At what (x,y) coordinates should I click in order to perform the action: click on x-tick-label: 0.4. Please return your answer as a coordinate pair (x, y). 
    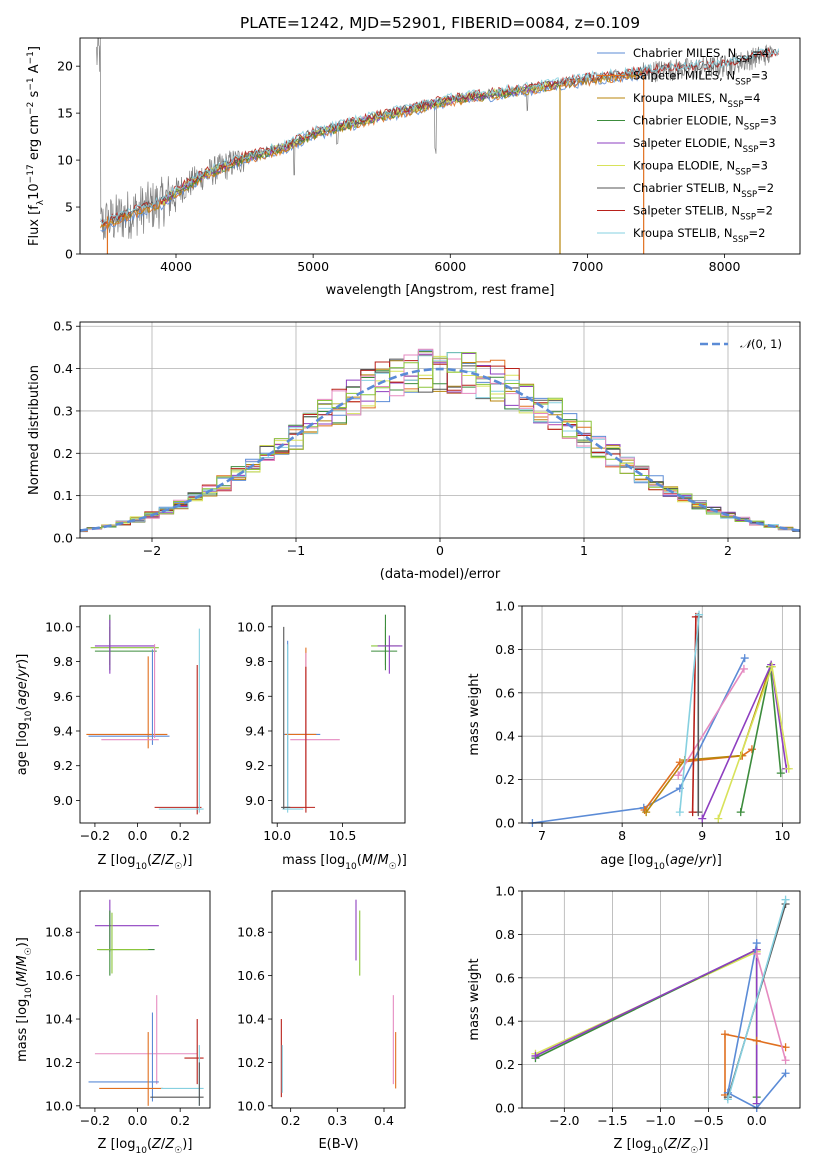
    Looking at the image, I should click on (384, 1120).